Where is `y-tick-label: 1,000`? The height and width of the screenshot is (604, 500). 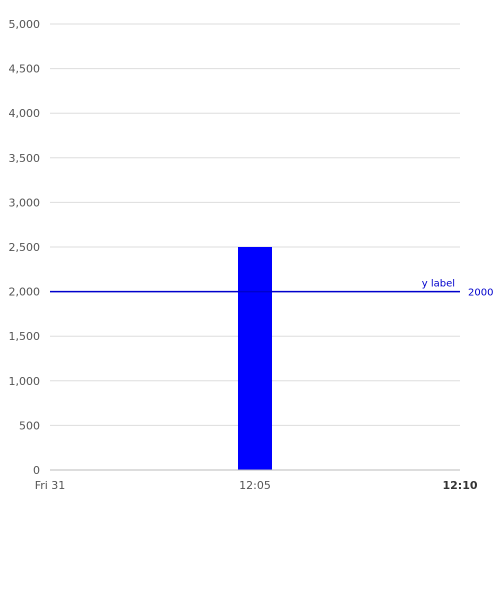
y-tick-label: 1,000 is located at coordinates (25, 381).